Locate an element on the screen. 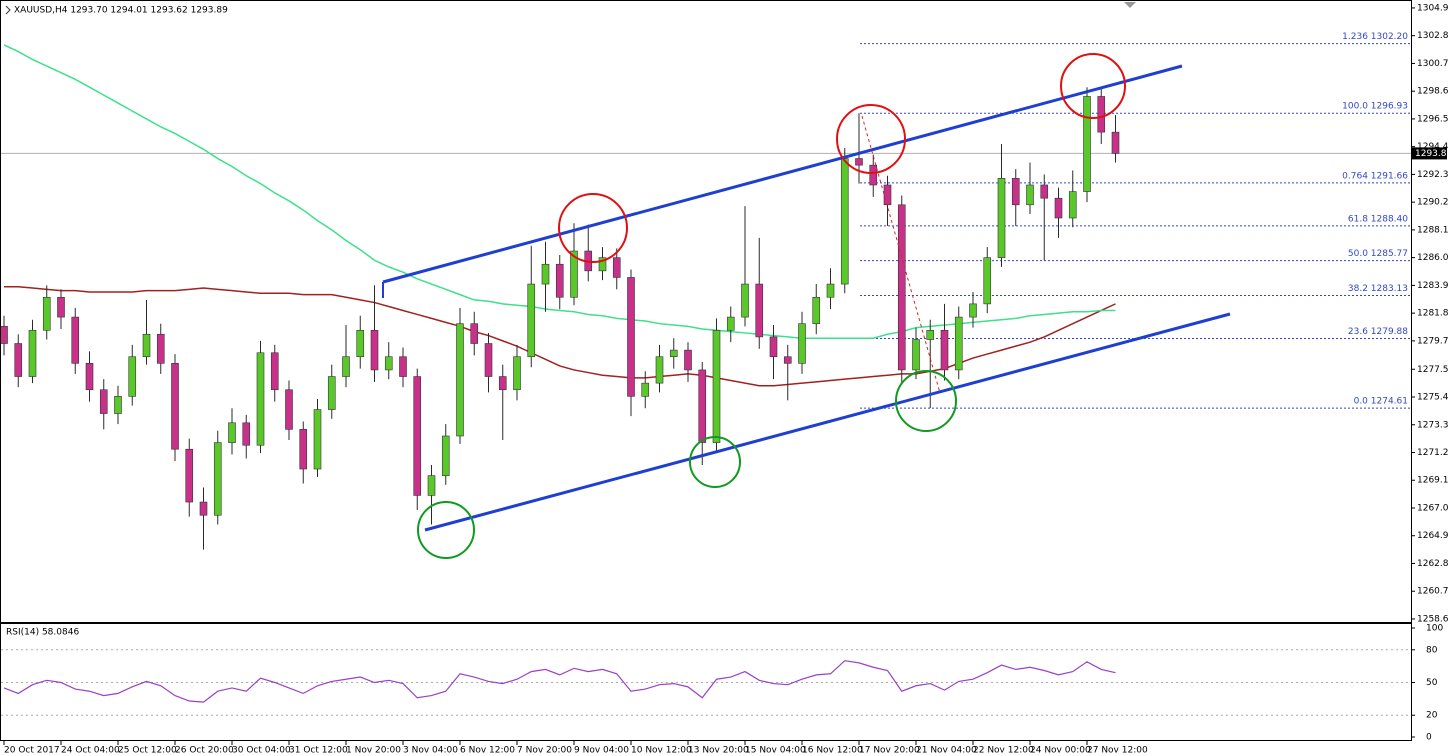 This screenshot has width=1448, height=756. symbol-icon is located at coordinates (8, 10).